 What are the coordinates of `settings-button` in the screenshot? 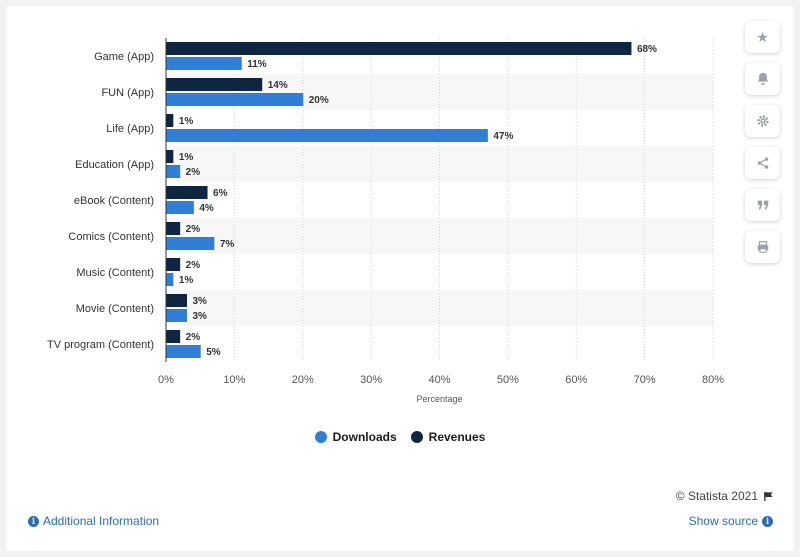 It's located at (762, 121).